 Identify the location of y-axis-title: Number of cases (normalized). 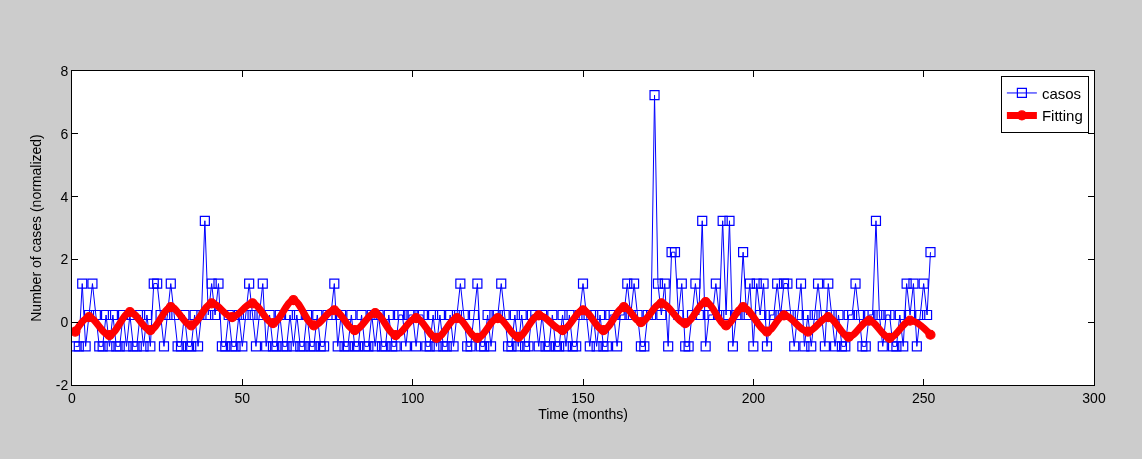
(36, 228).